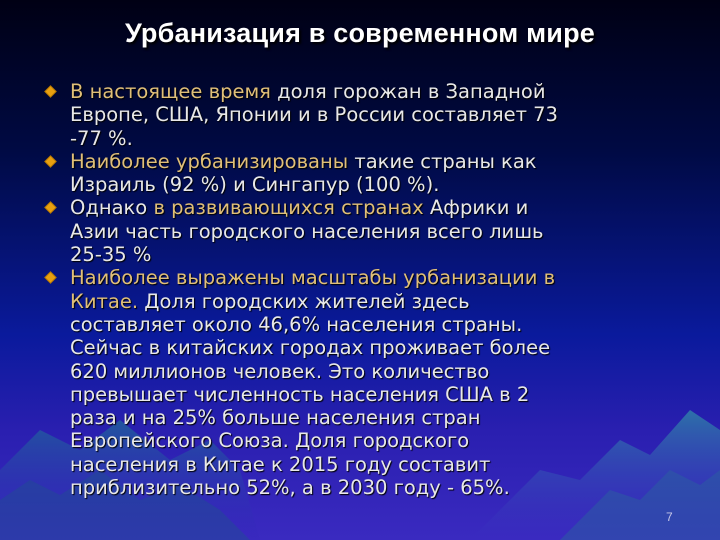 The width and height of the screenshot is (720, 540). Describe the element at coordinates (288, 208) in the screenshot. I see `bullet-highlight: в развивающихся странах` at that location.